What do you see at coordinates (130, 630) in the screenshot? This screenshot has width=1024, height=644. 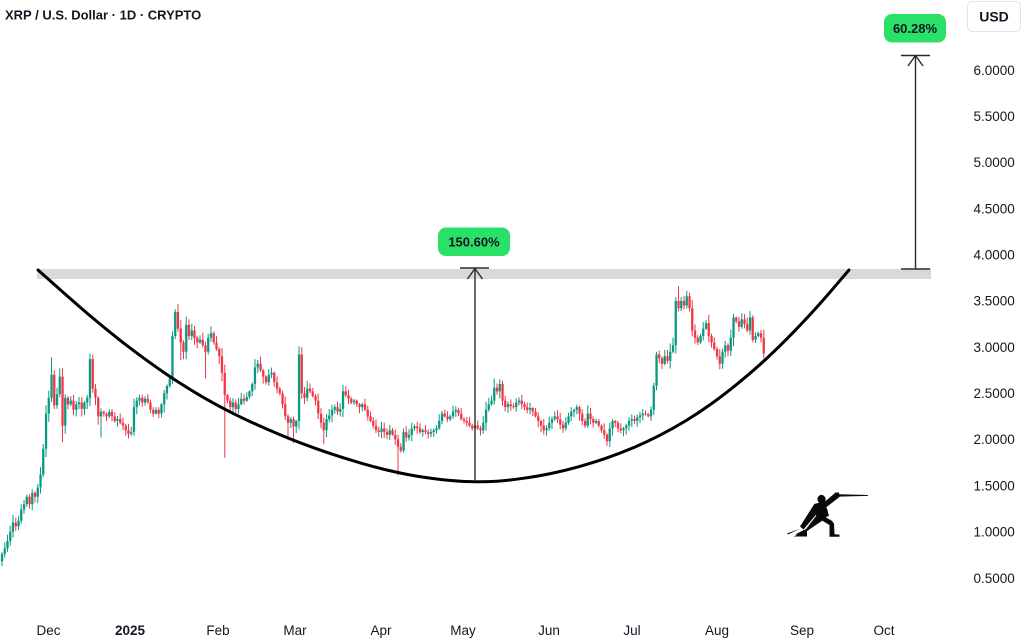 I see `svg-text: 2025` at bounding box center [130, 630].